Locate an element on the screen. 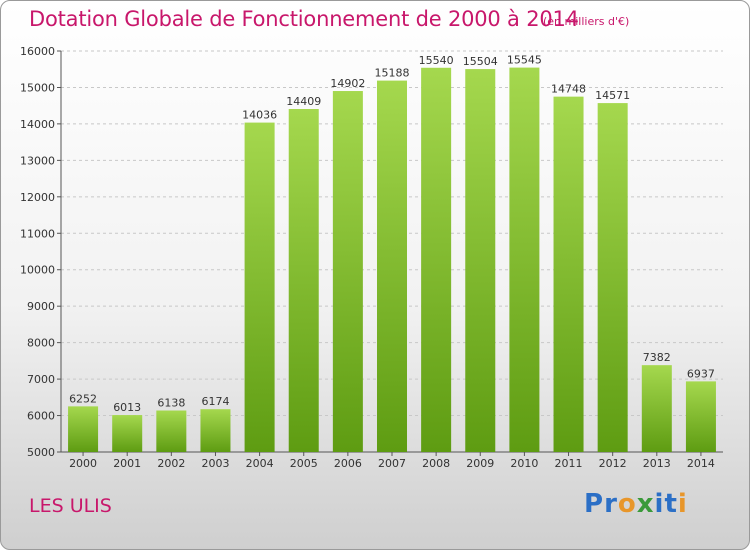 The image size is (750, 550). data-label: 6013 is located at coordinates (127, 407).